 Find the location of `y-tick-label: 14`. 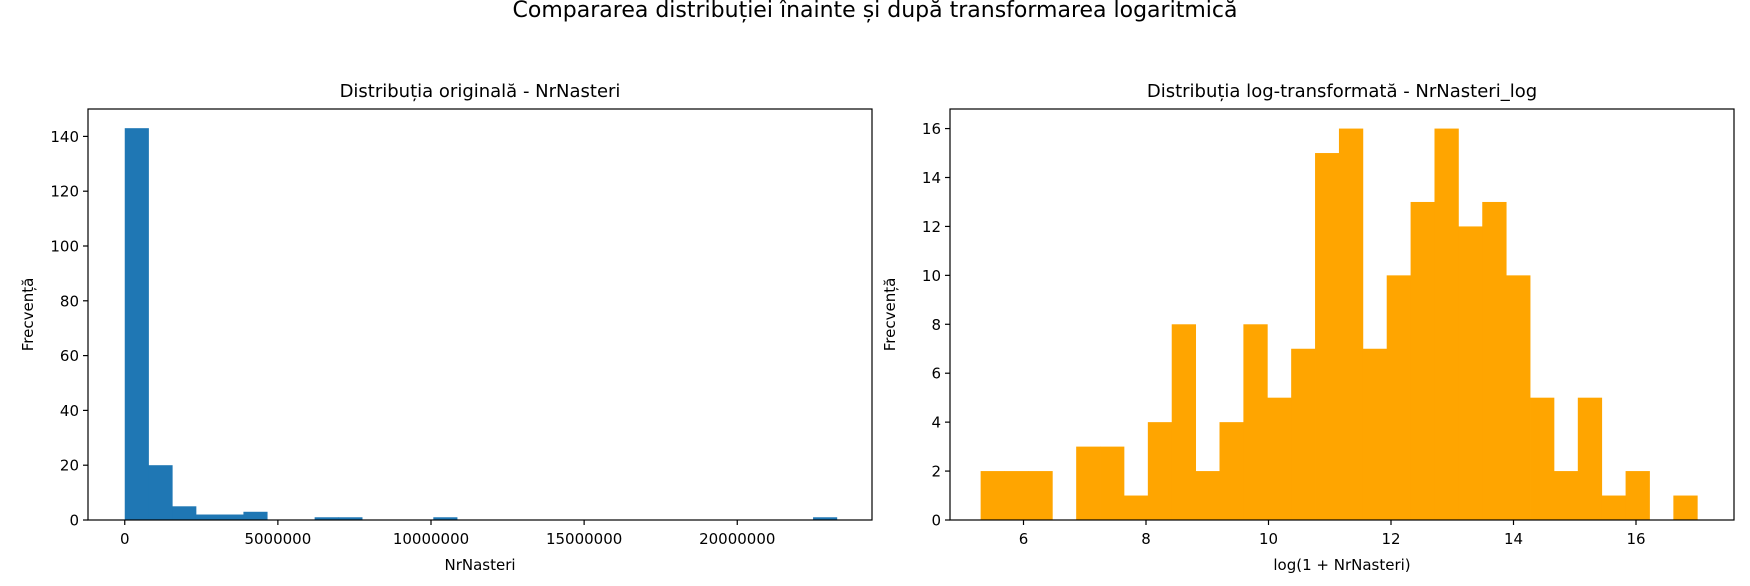

y-tick-label: 14 is located at coordinates (931, 178).